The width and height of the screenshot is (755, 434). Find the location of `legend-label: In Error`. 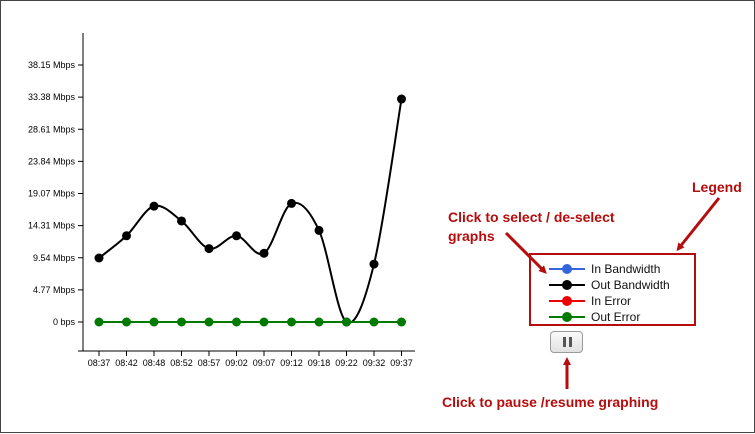

legend-label: In Error is located at coordinates (611, 301).